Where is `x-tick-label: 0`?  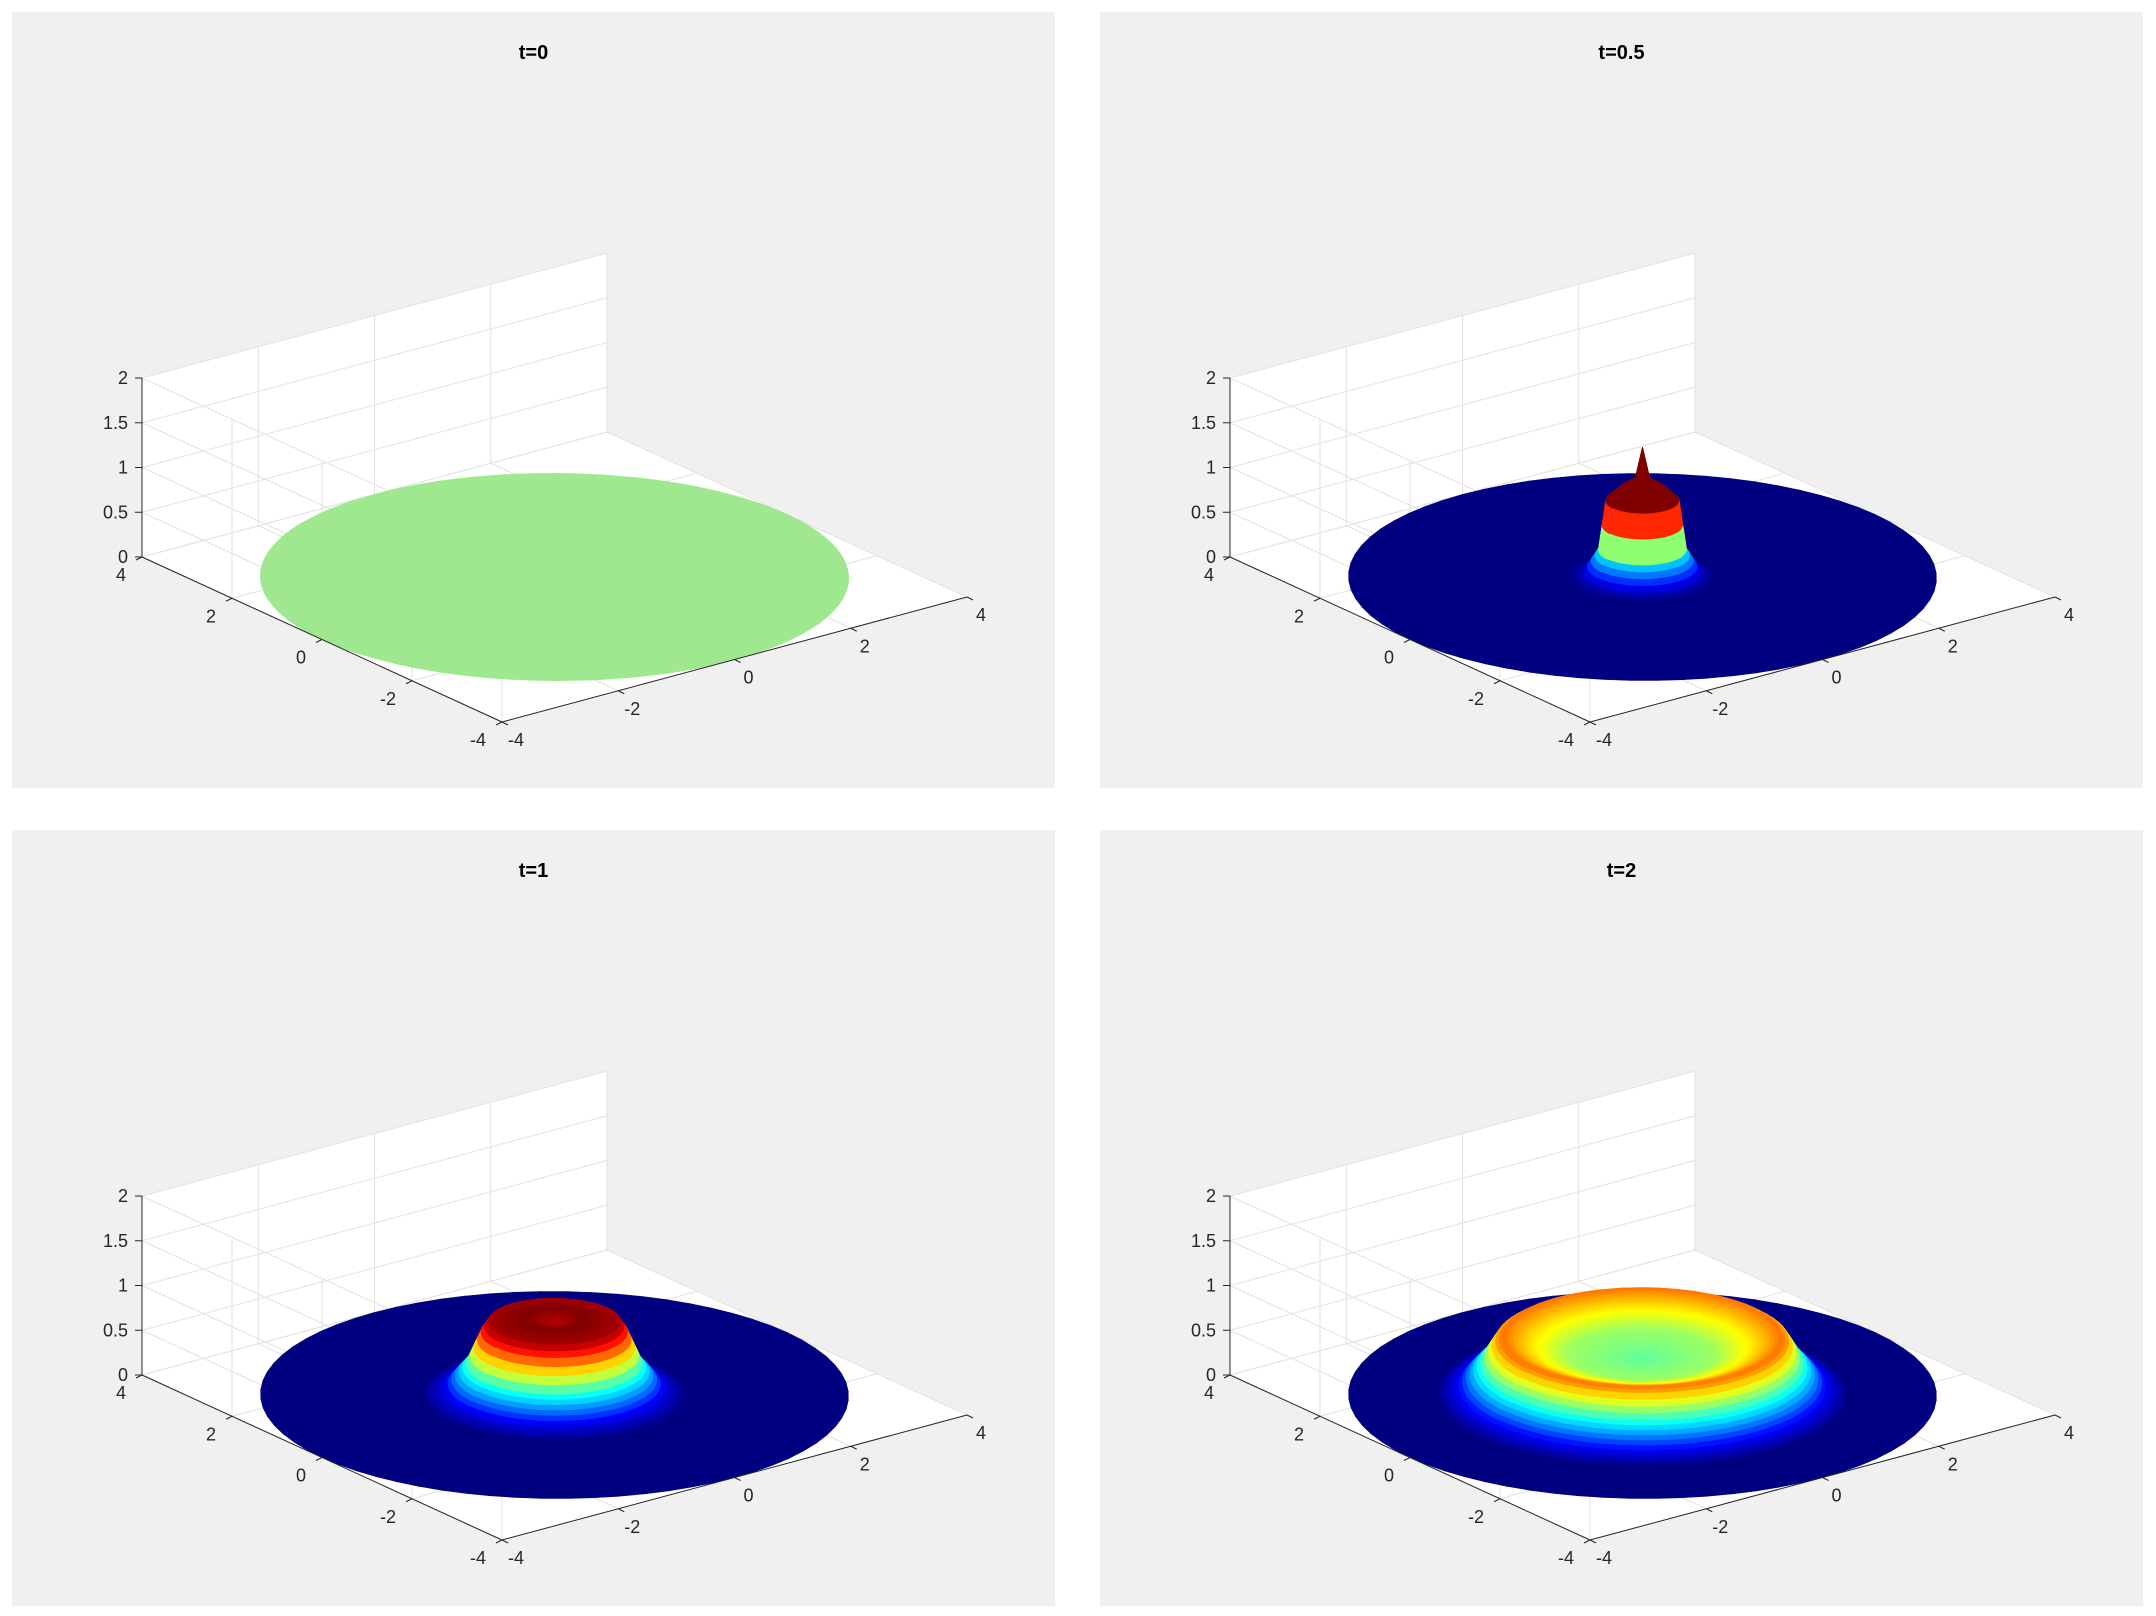
x-tick-label: 0 is located at coordinates (748, 678).